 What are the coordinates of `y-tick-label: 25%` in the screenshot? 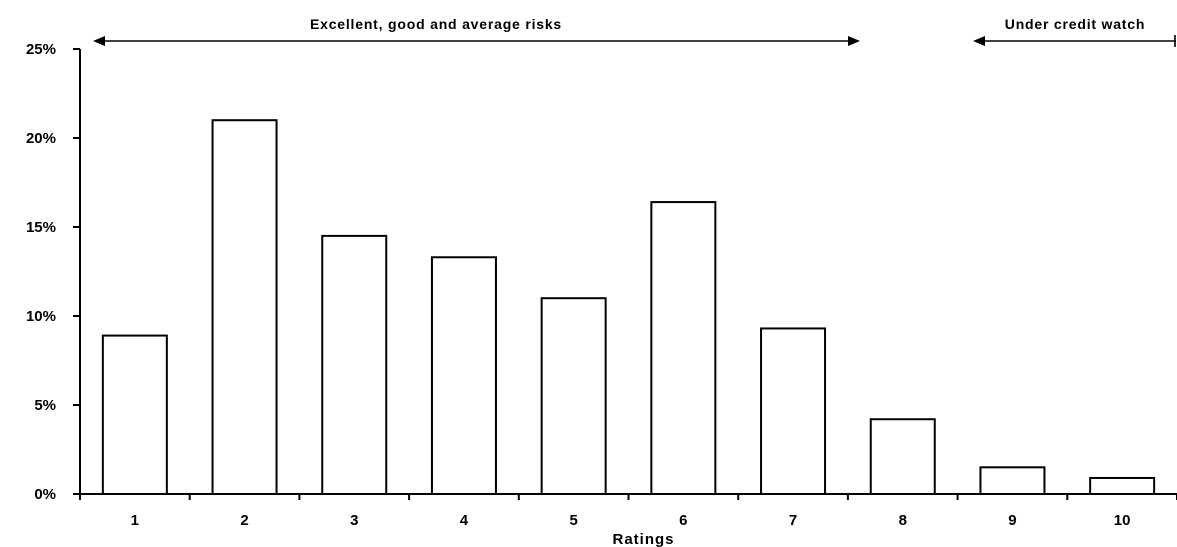 It's located at (41, 49).